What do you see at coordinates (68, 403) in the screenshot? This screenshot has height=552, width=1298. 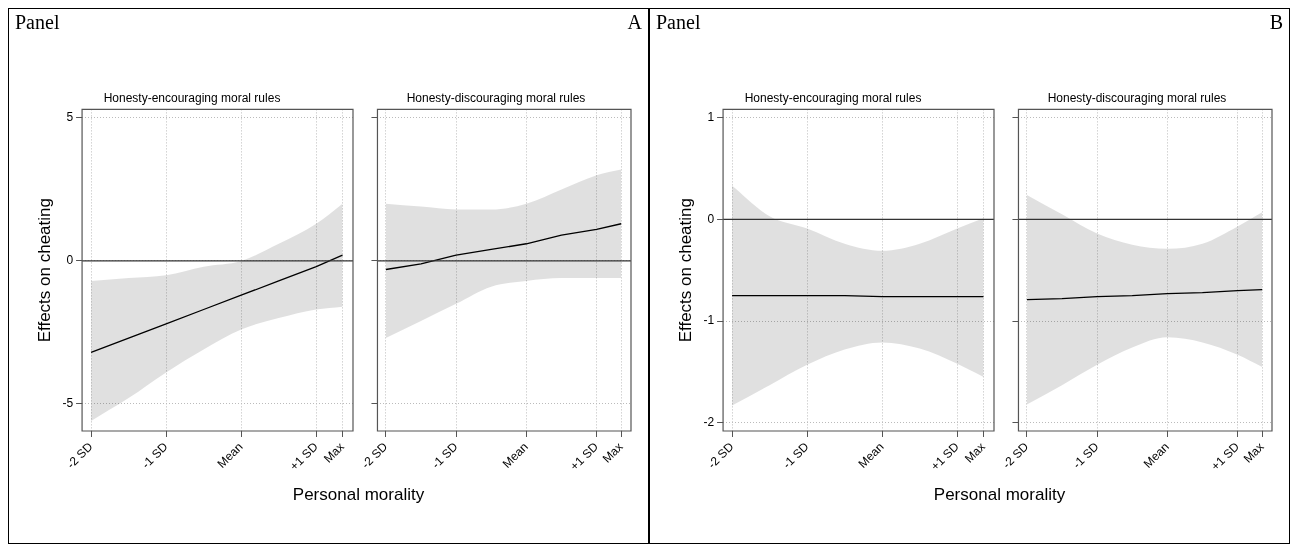 I see `y-tick-label: -5` at bounding box center [68, 403].